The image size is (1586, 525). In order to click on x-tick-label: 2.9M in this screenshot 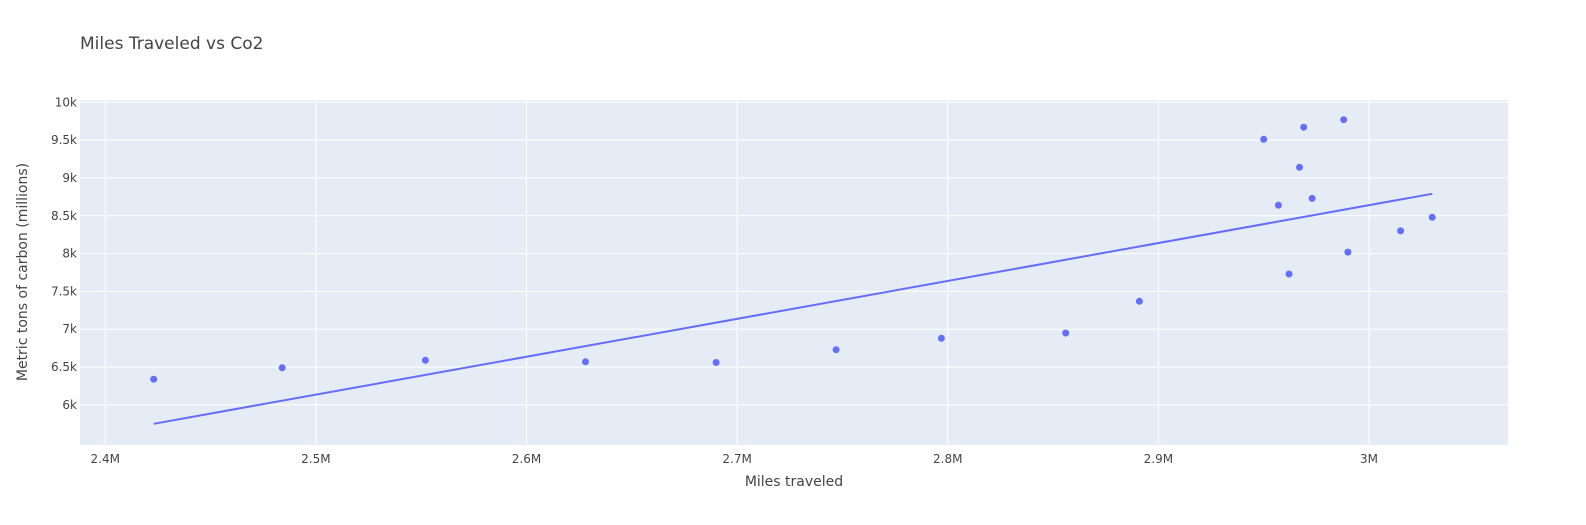, I will do `click(1158, 459)`.